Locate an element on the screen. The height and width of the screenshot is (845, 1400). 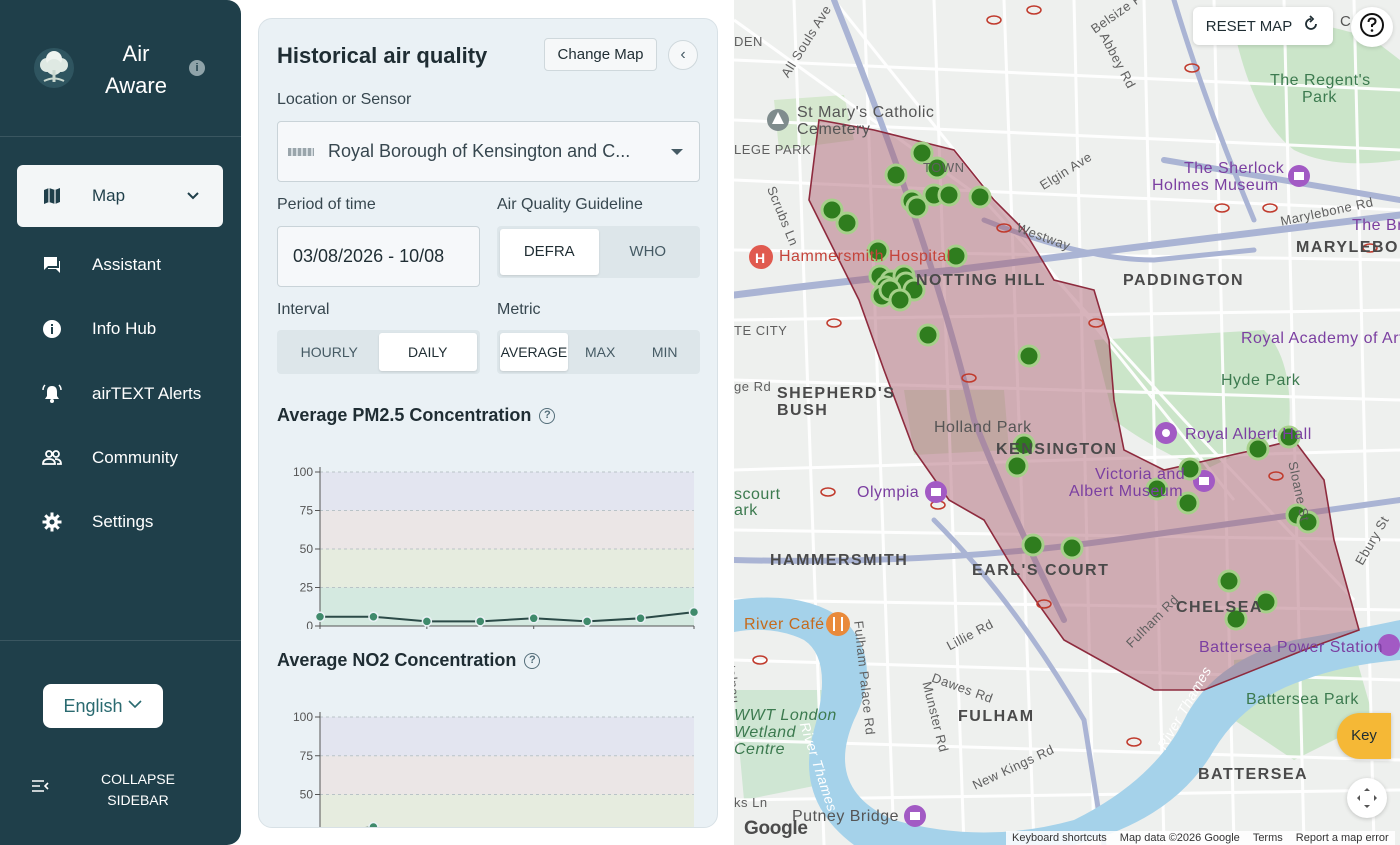
guideline-who-button: WHO is located at coordinates (648, 251).